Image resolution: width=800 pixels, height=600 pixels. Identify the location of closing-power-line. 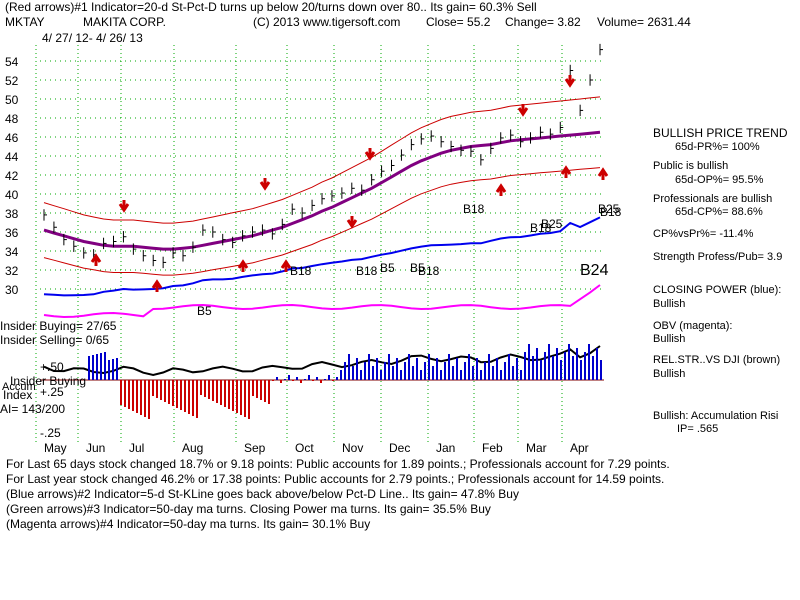
(322, 256).